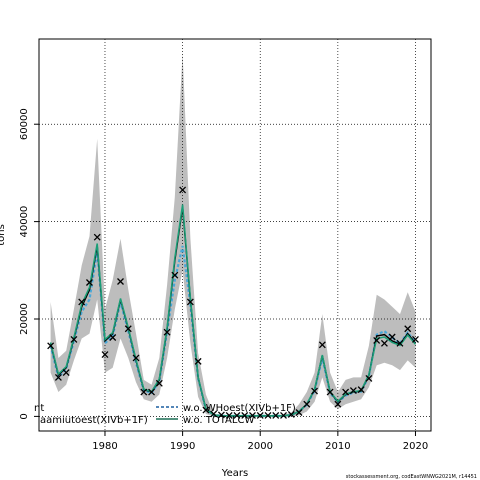 Image resolution: width=480 pixels, height=480 pixels. Describe the element at coordinates (337, 446) in the screenshot. I see `x-tick-label: 2010` at that location.